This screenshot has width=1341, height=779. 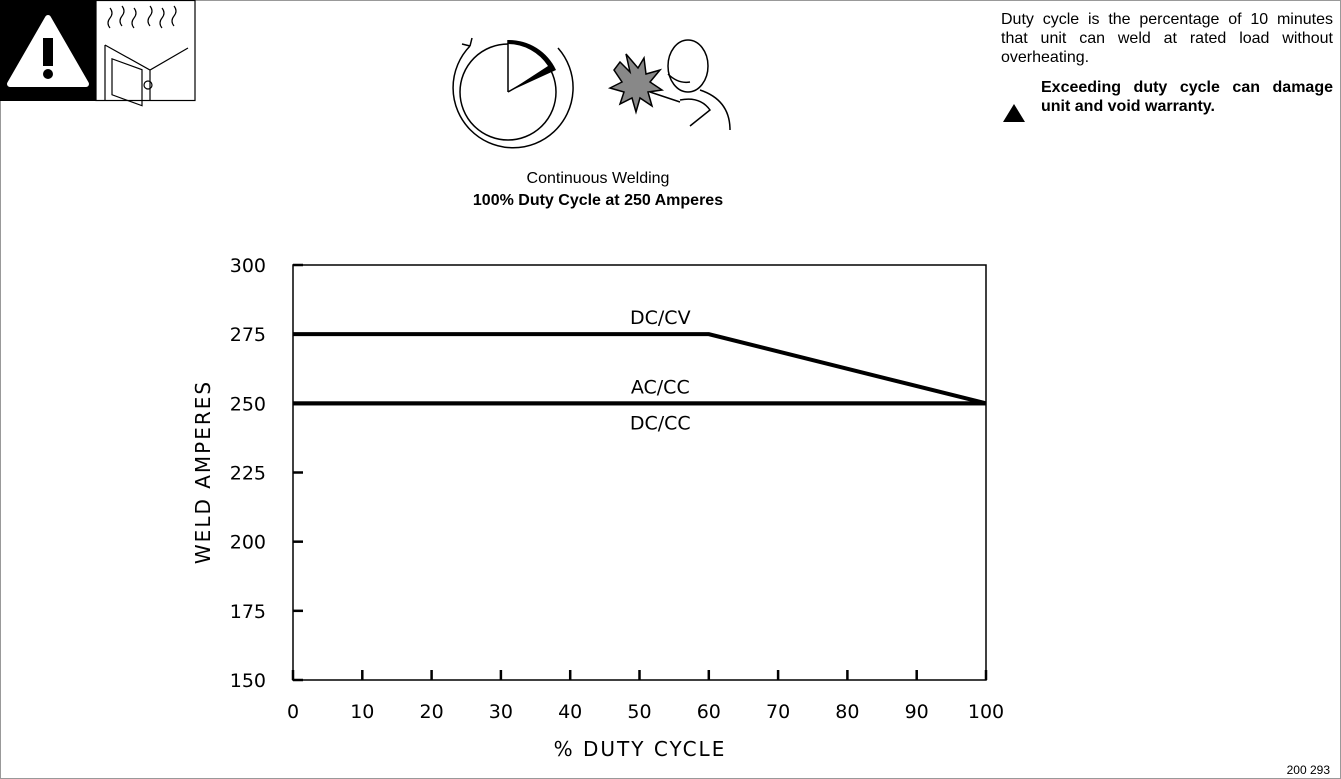 I want to click on y-tick-label: 150, so click(x=248, y=681).